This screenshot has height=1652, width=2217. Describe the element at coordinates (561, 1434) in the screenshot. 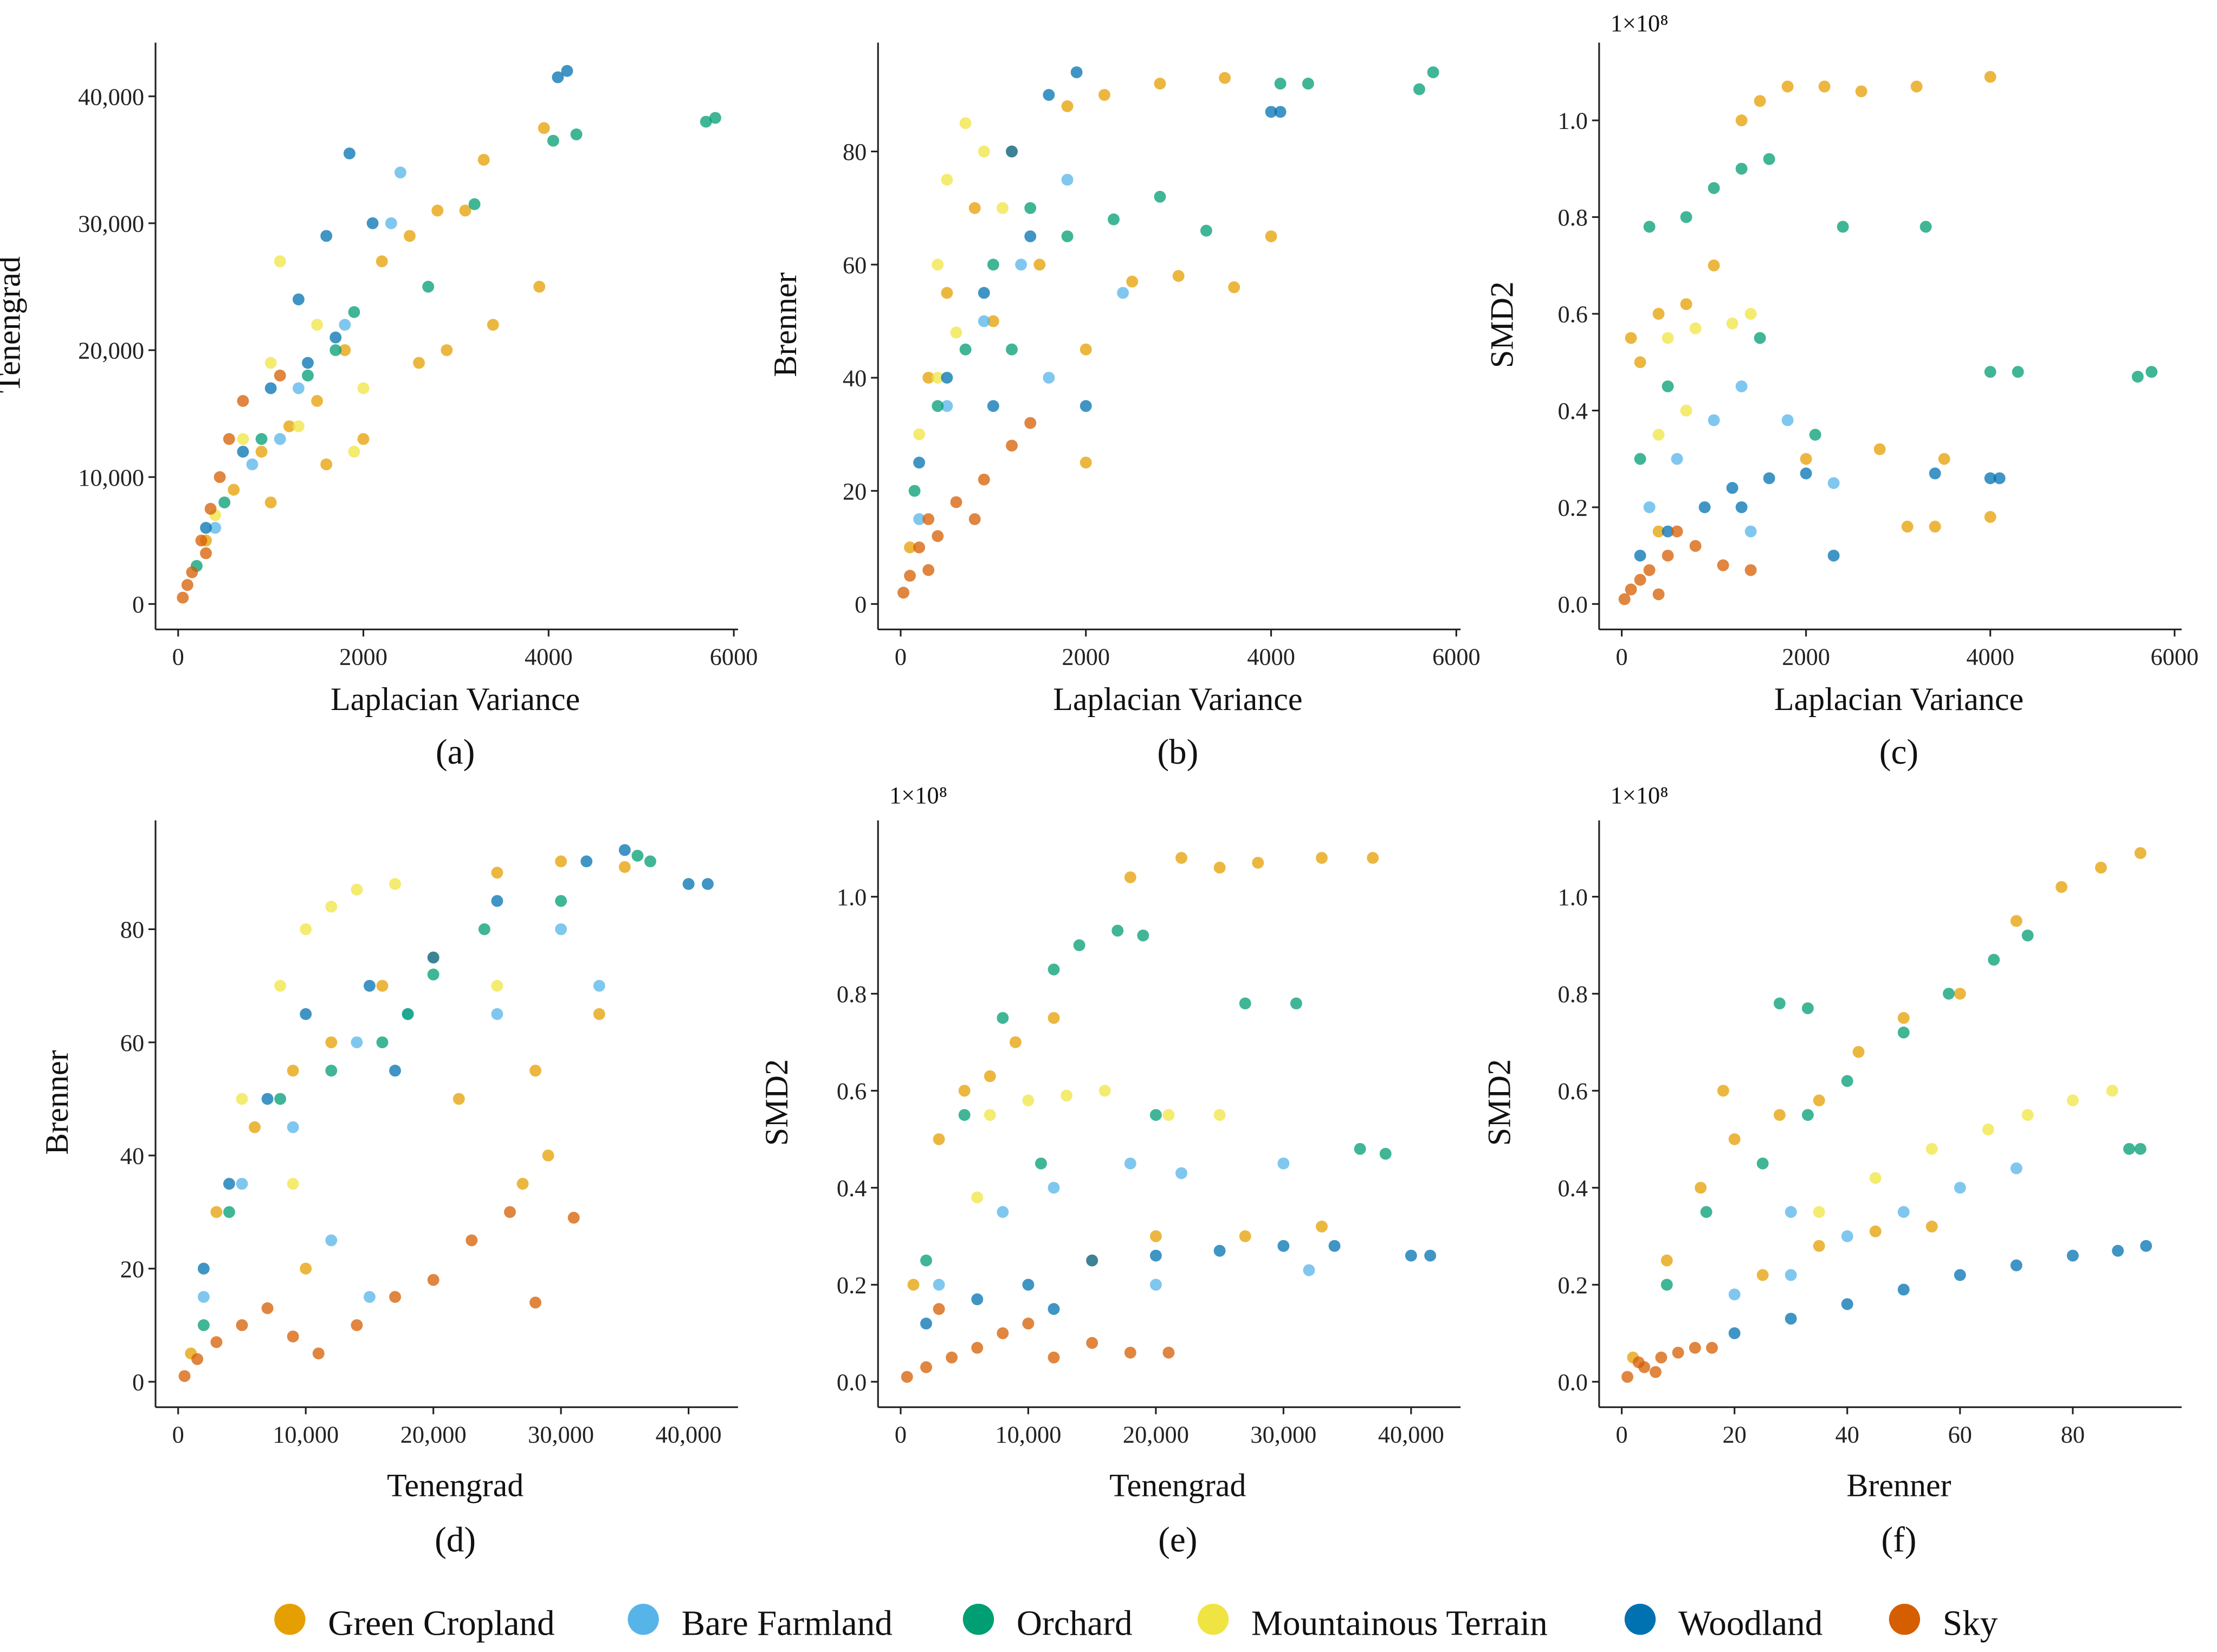

I see `x-tick-label: 30,000` at that location.